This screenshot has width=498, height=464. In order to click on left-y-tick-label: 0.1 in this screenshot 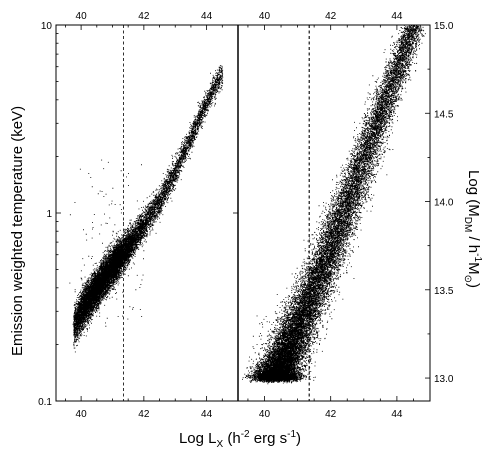, I will do `click(45, 402)`.